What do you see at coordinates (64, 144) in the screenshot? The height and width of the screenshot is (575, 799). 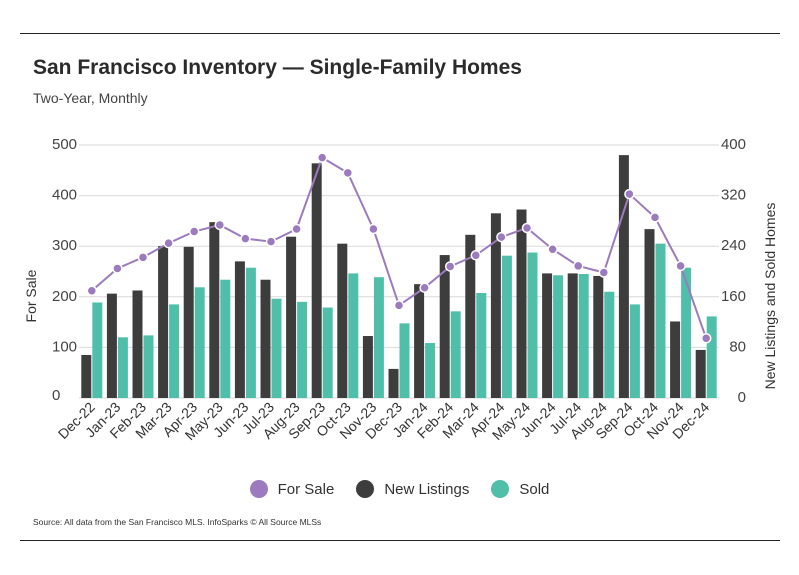 I see `y-tick-label-left: 500` at bounding box center [64, 144].